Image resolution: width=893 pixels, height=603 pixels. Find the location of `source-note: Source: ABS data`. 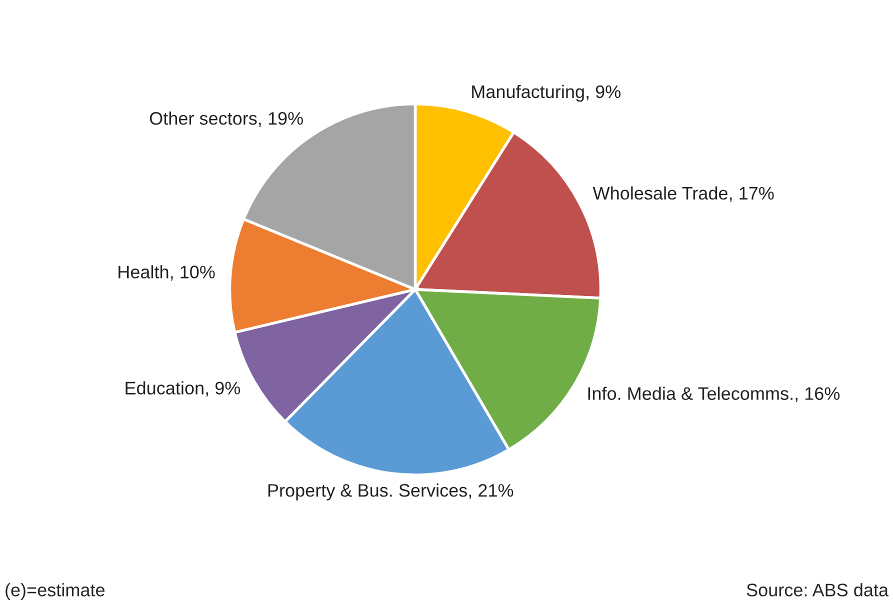

source-note: Source: ABS data is located at coordinates (817, 589).